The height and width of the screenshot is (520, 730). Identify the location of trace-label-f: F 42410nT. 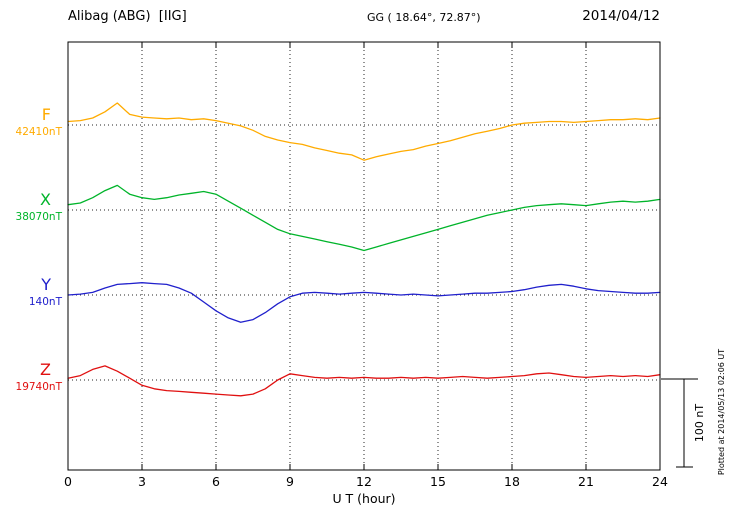
(31, 122).